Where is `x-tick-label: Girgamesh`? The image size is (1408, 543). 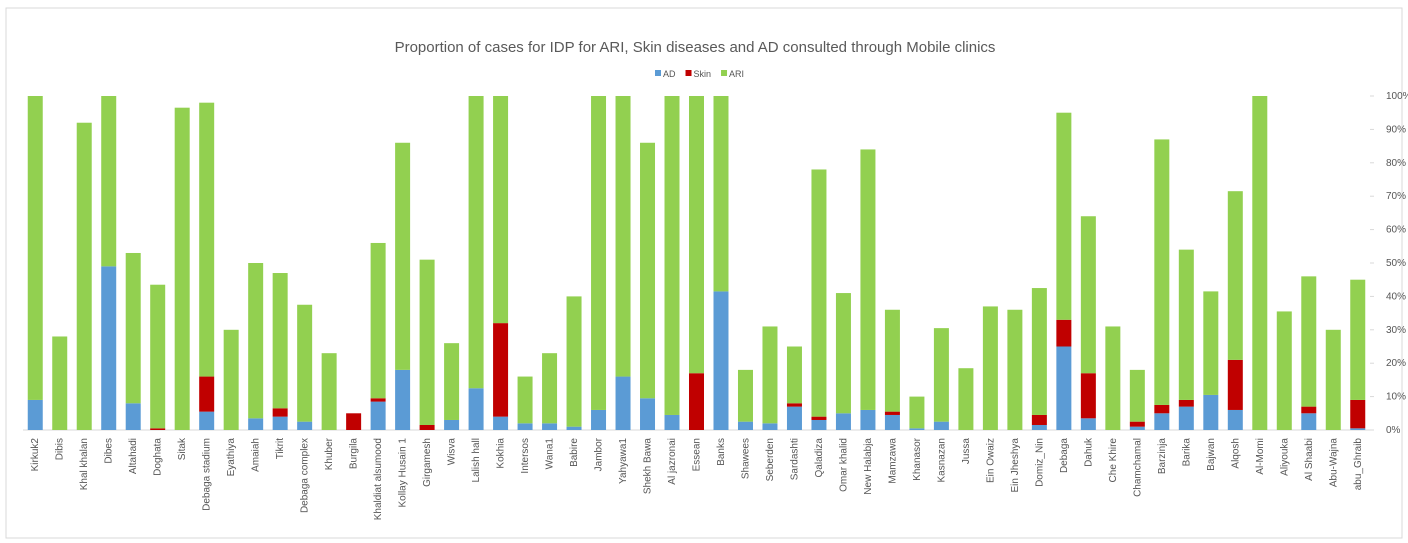
x-tick-label: Girgamesh is located at coordinates (427, 462).